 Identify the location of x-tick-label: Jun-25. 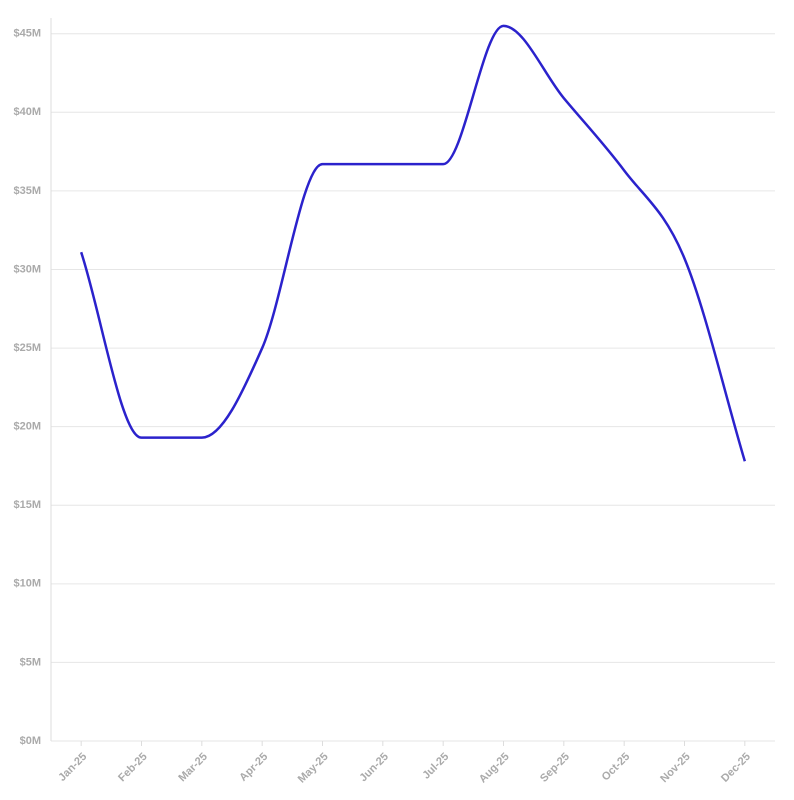
(374, 768).